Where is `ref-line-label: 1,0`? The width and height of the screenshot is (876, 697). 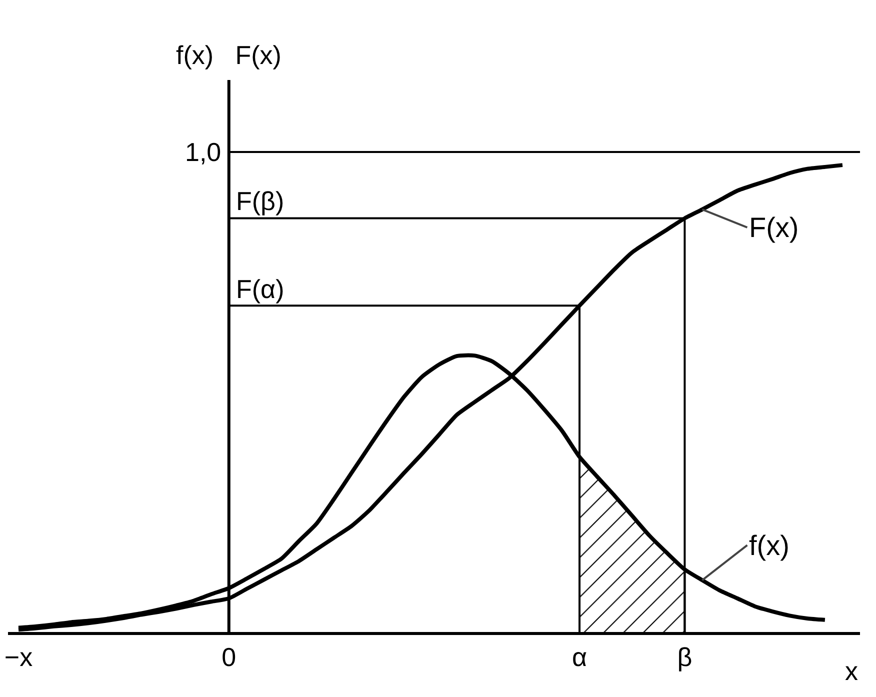
ref-line-label: 1,0 is located at coordinates (203, 152).